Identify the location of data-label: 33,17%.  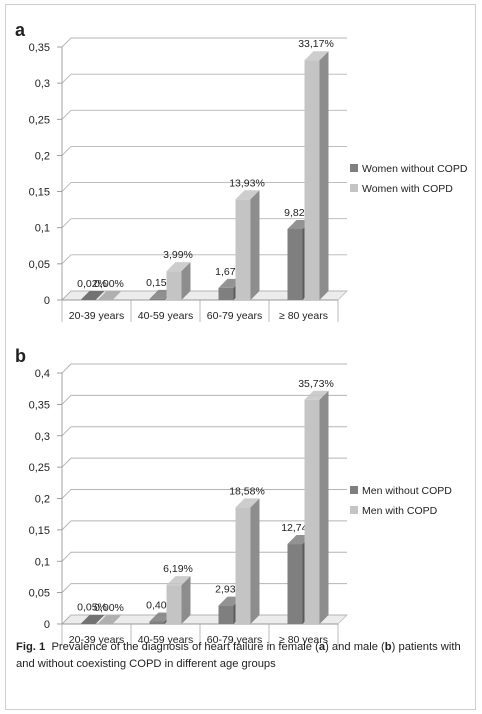
(316, 44).